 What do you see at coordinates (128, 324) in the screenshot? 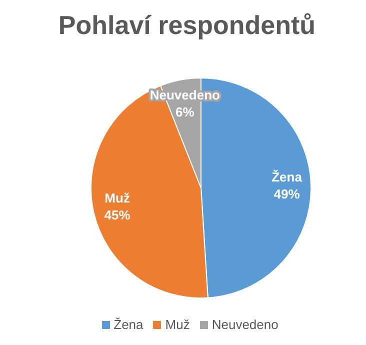
I see `legend-label: Žena` at bounding box center [128, 324].